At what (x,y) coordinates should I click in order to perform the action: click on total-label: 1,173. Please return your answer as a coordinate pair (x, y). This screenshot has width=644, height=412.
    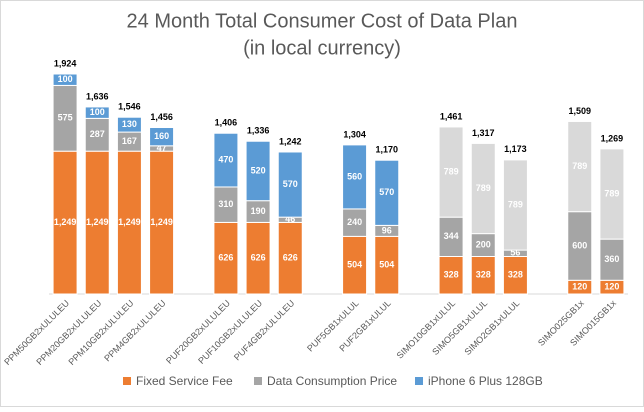
    Looking at the image, I should click on (515, 149).